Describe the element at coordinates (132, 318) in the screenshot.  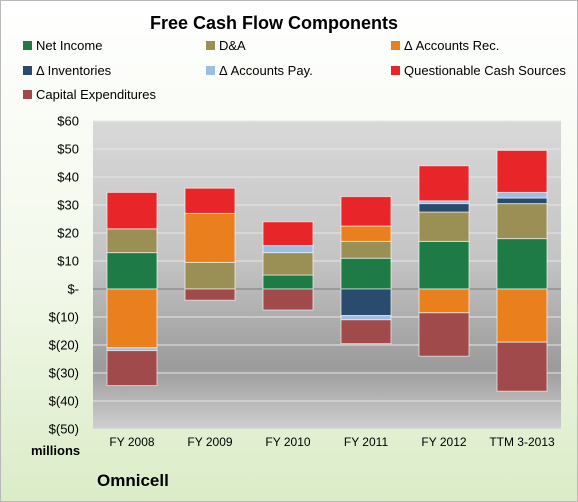
I see `bar-segment-accounts-rec-fy-2008` at that location.